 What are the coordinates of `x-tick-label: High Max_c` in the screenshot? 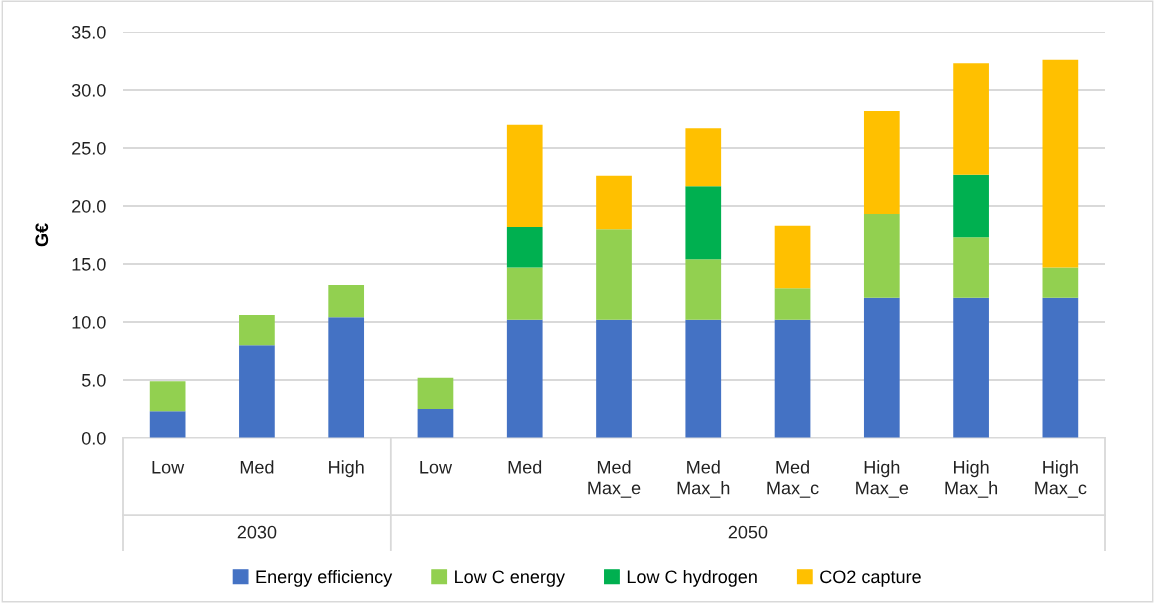 It's located at (1061, 479).